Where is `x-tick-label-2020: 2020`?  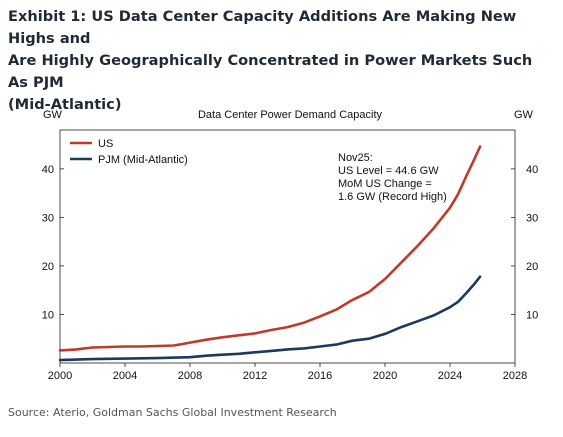
x-tick-label-2020: 2020 is located at coordinates (385, 376).